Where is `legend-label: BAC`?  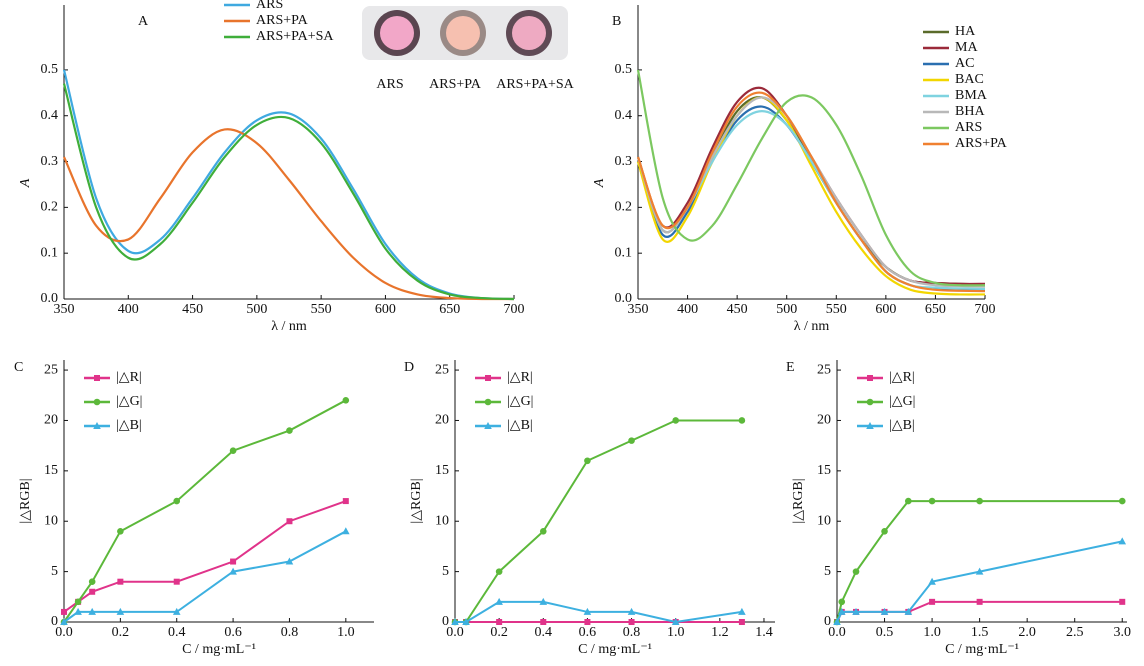
legend-label: BAC is located at coordinates (969, 79).